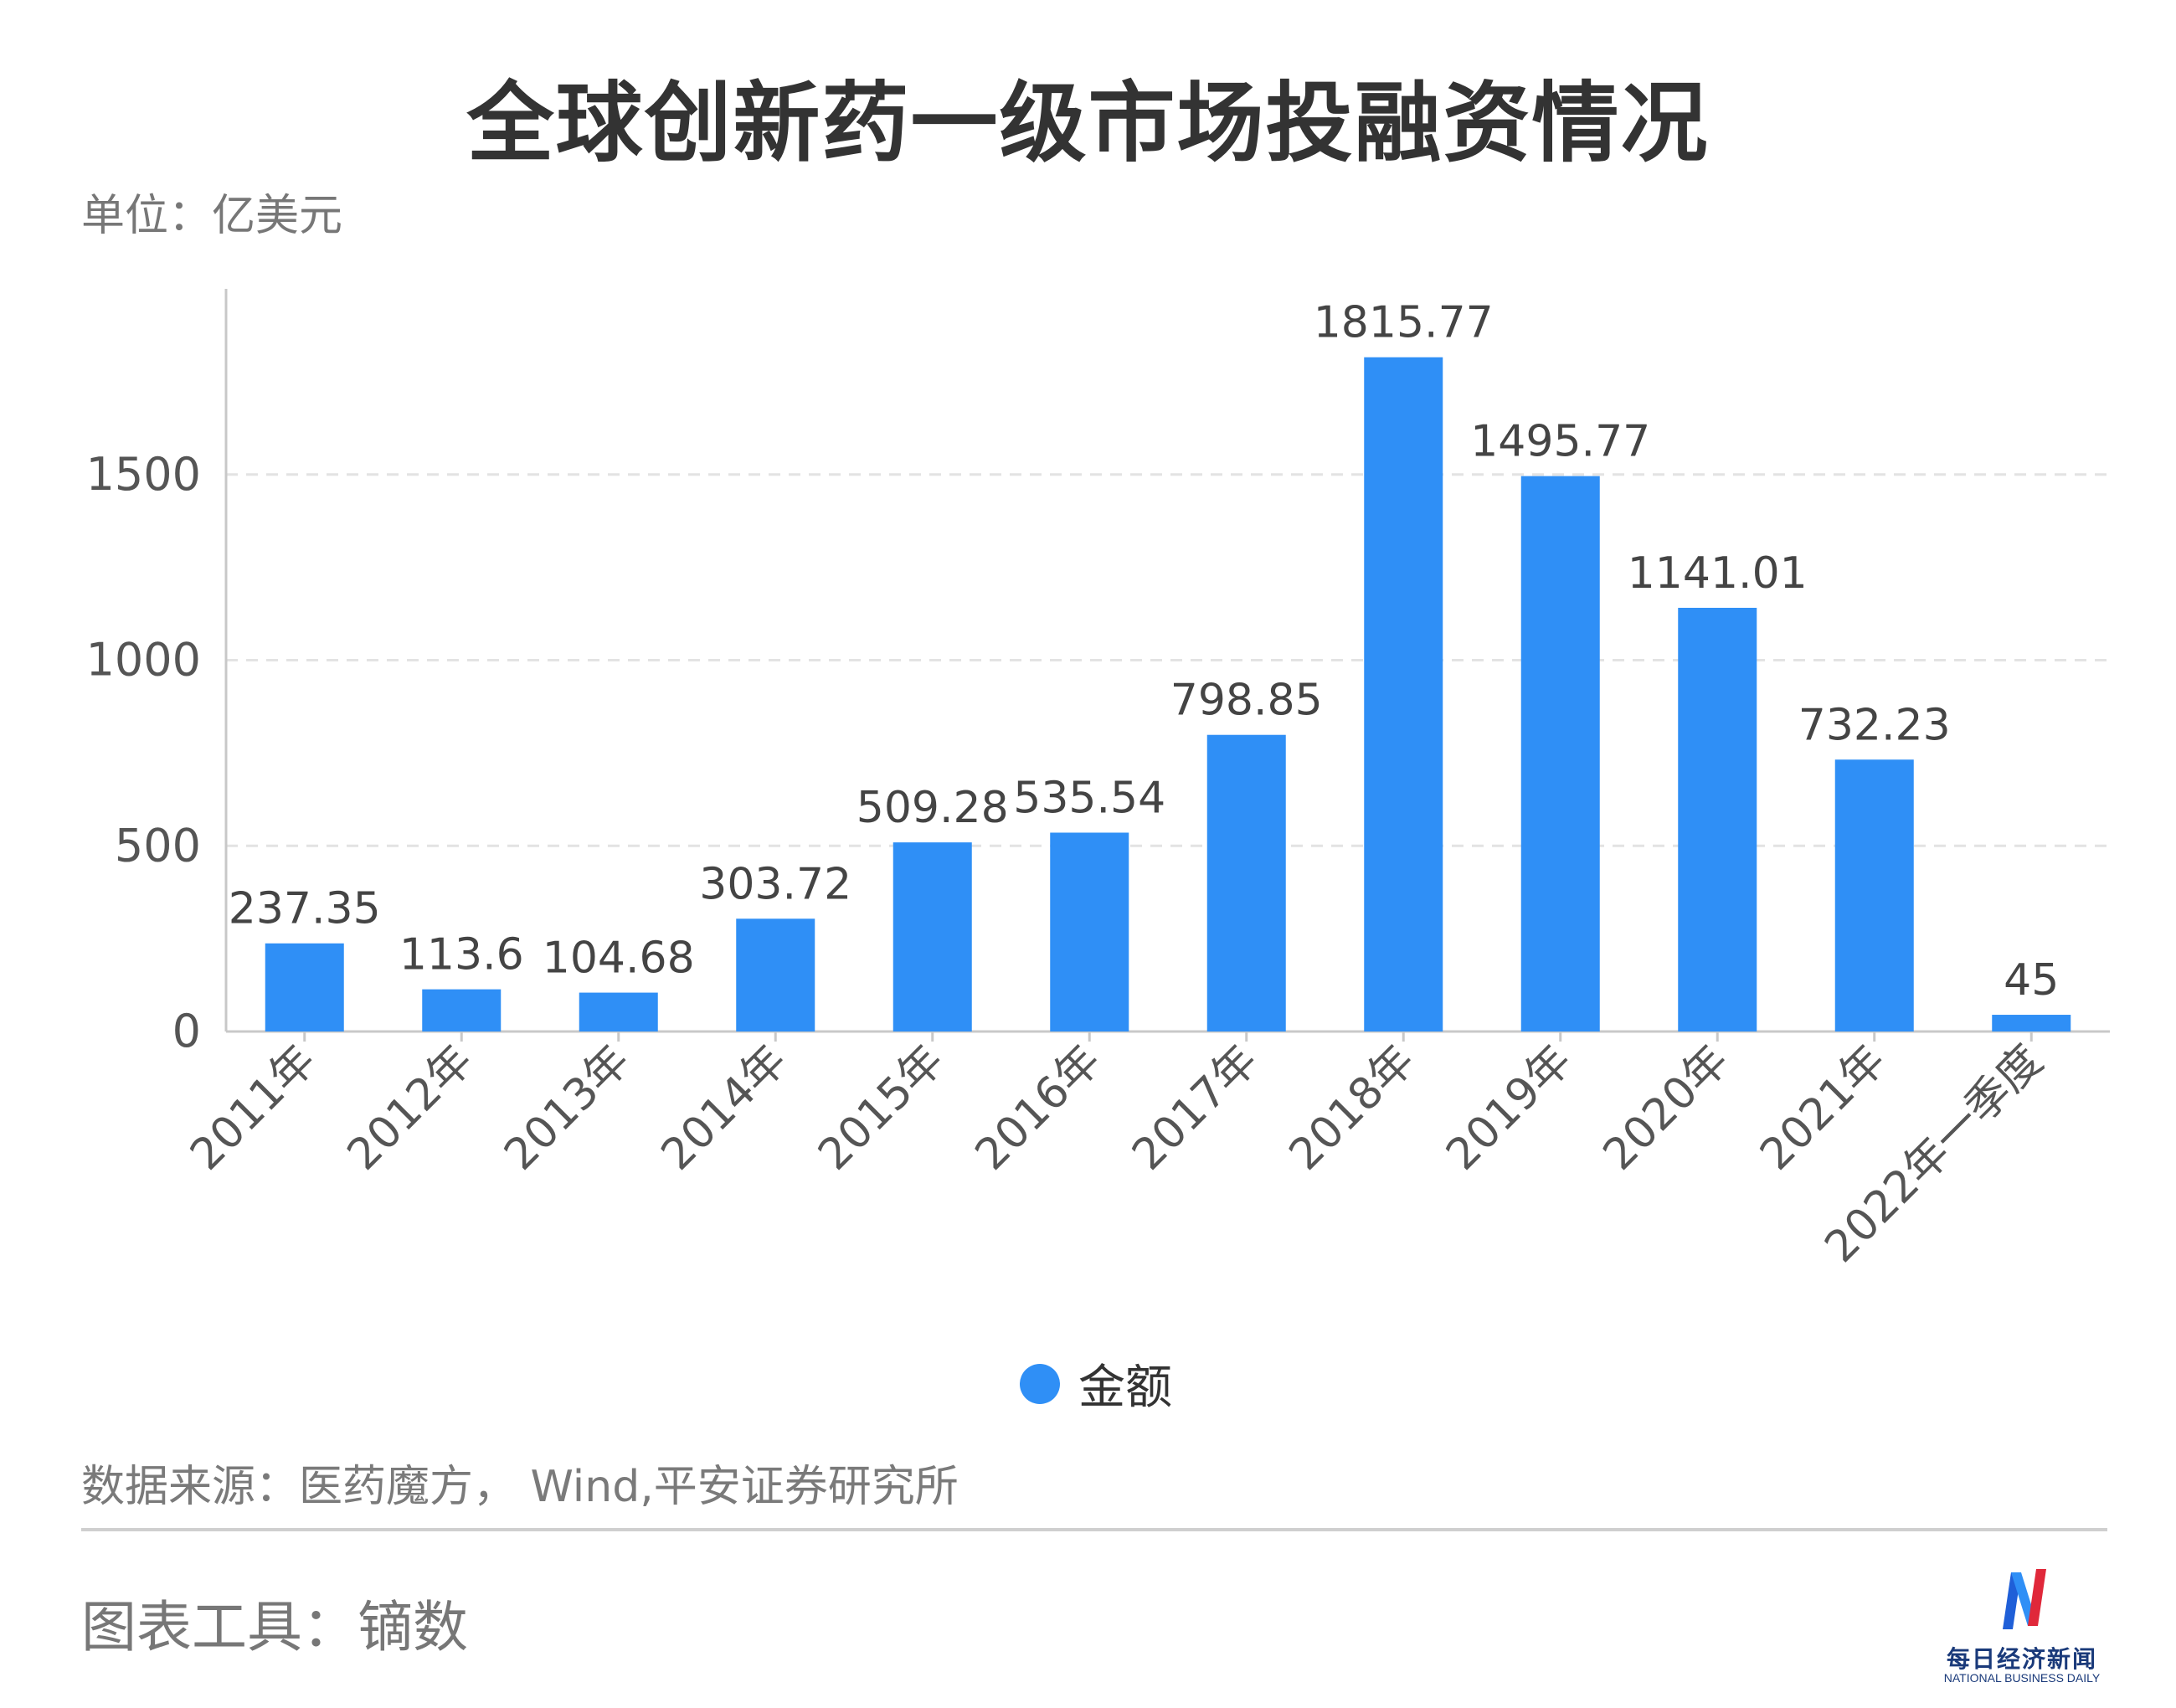 The image size is (2176, 1708). What do you see at coordinates (619, 959) in the screenshot?
I see `data-label: 104.68` at bounding box center [619, 959].